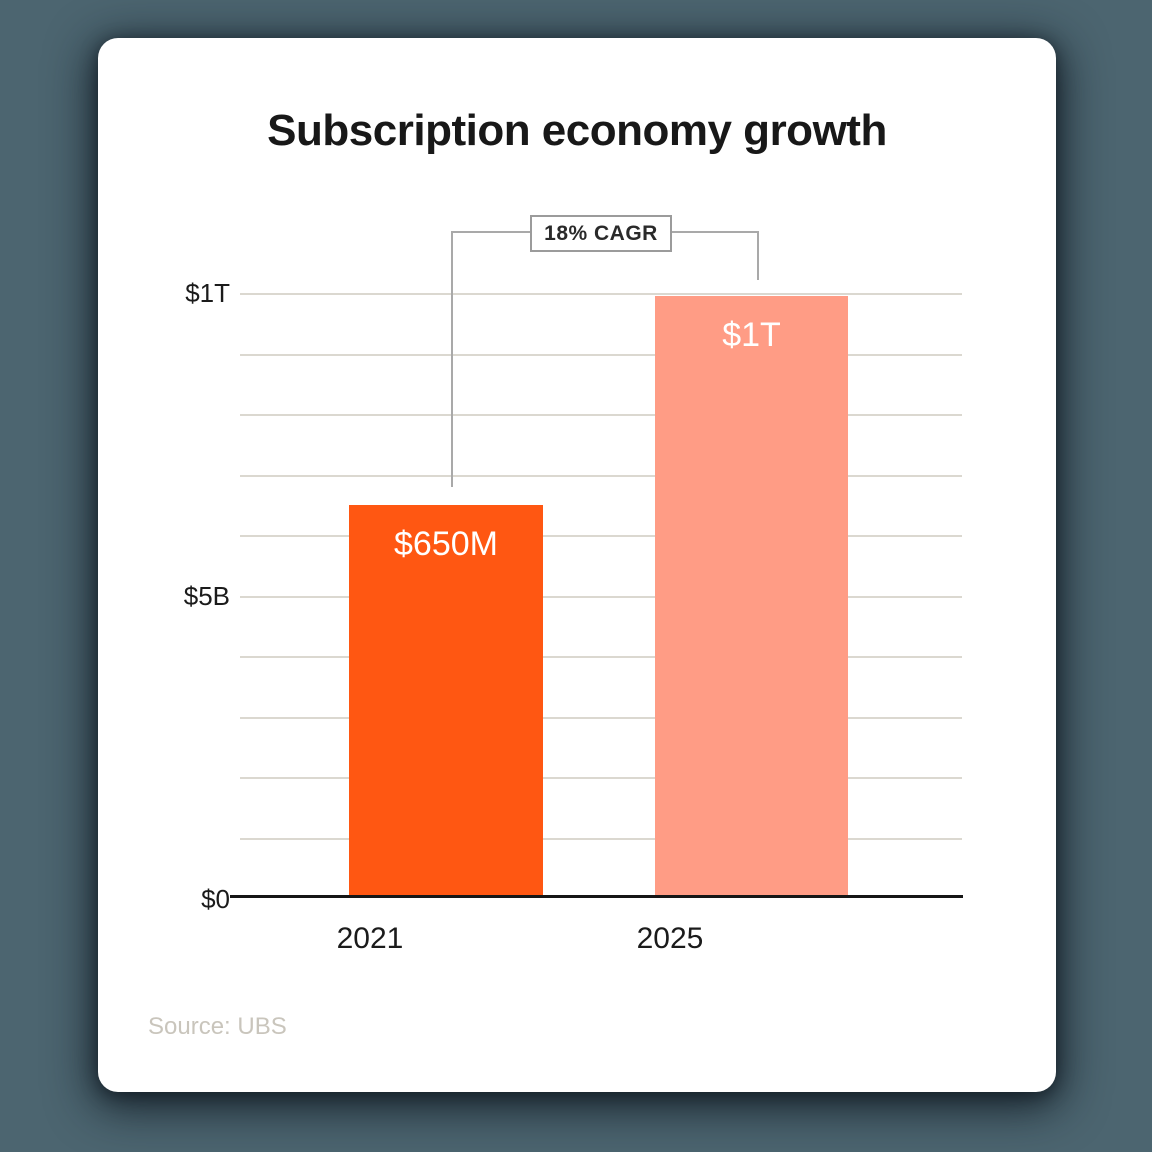  I want to click on cagr-annotation-label: 18% CAGR, so click(601, 233).